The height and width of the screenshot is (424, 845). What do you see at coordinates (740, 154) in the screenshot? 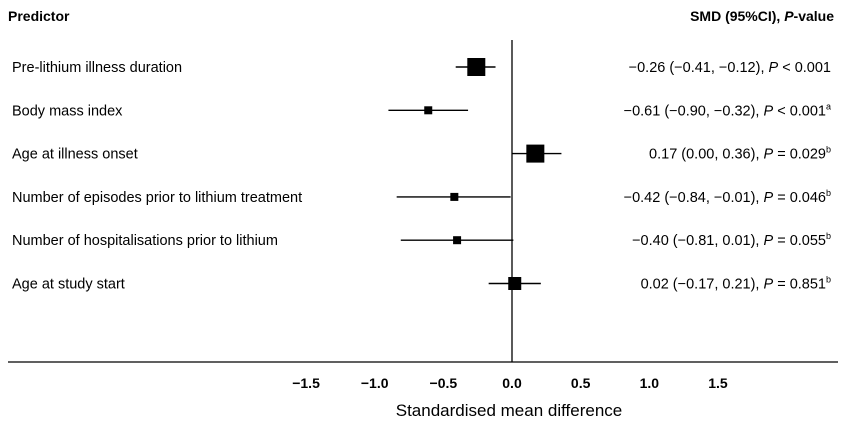
I see `smd-result-text: 0.17 (0.00, 0.36), P = 0.029b` at bounding box center [740, 154].